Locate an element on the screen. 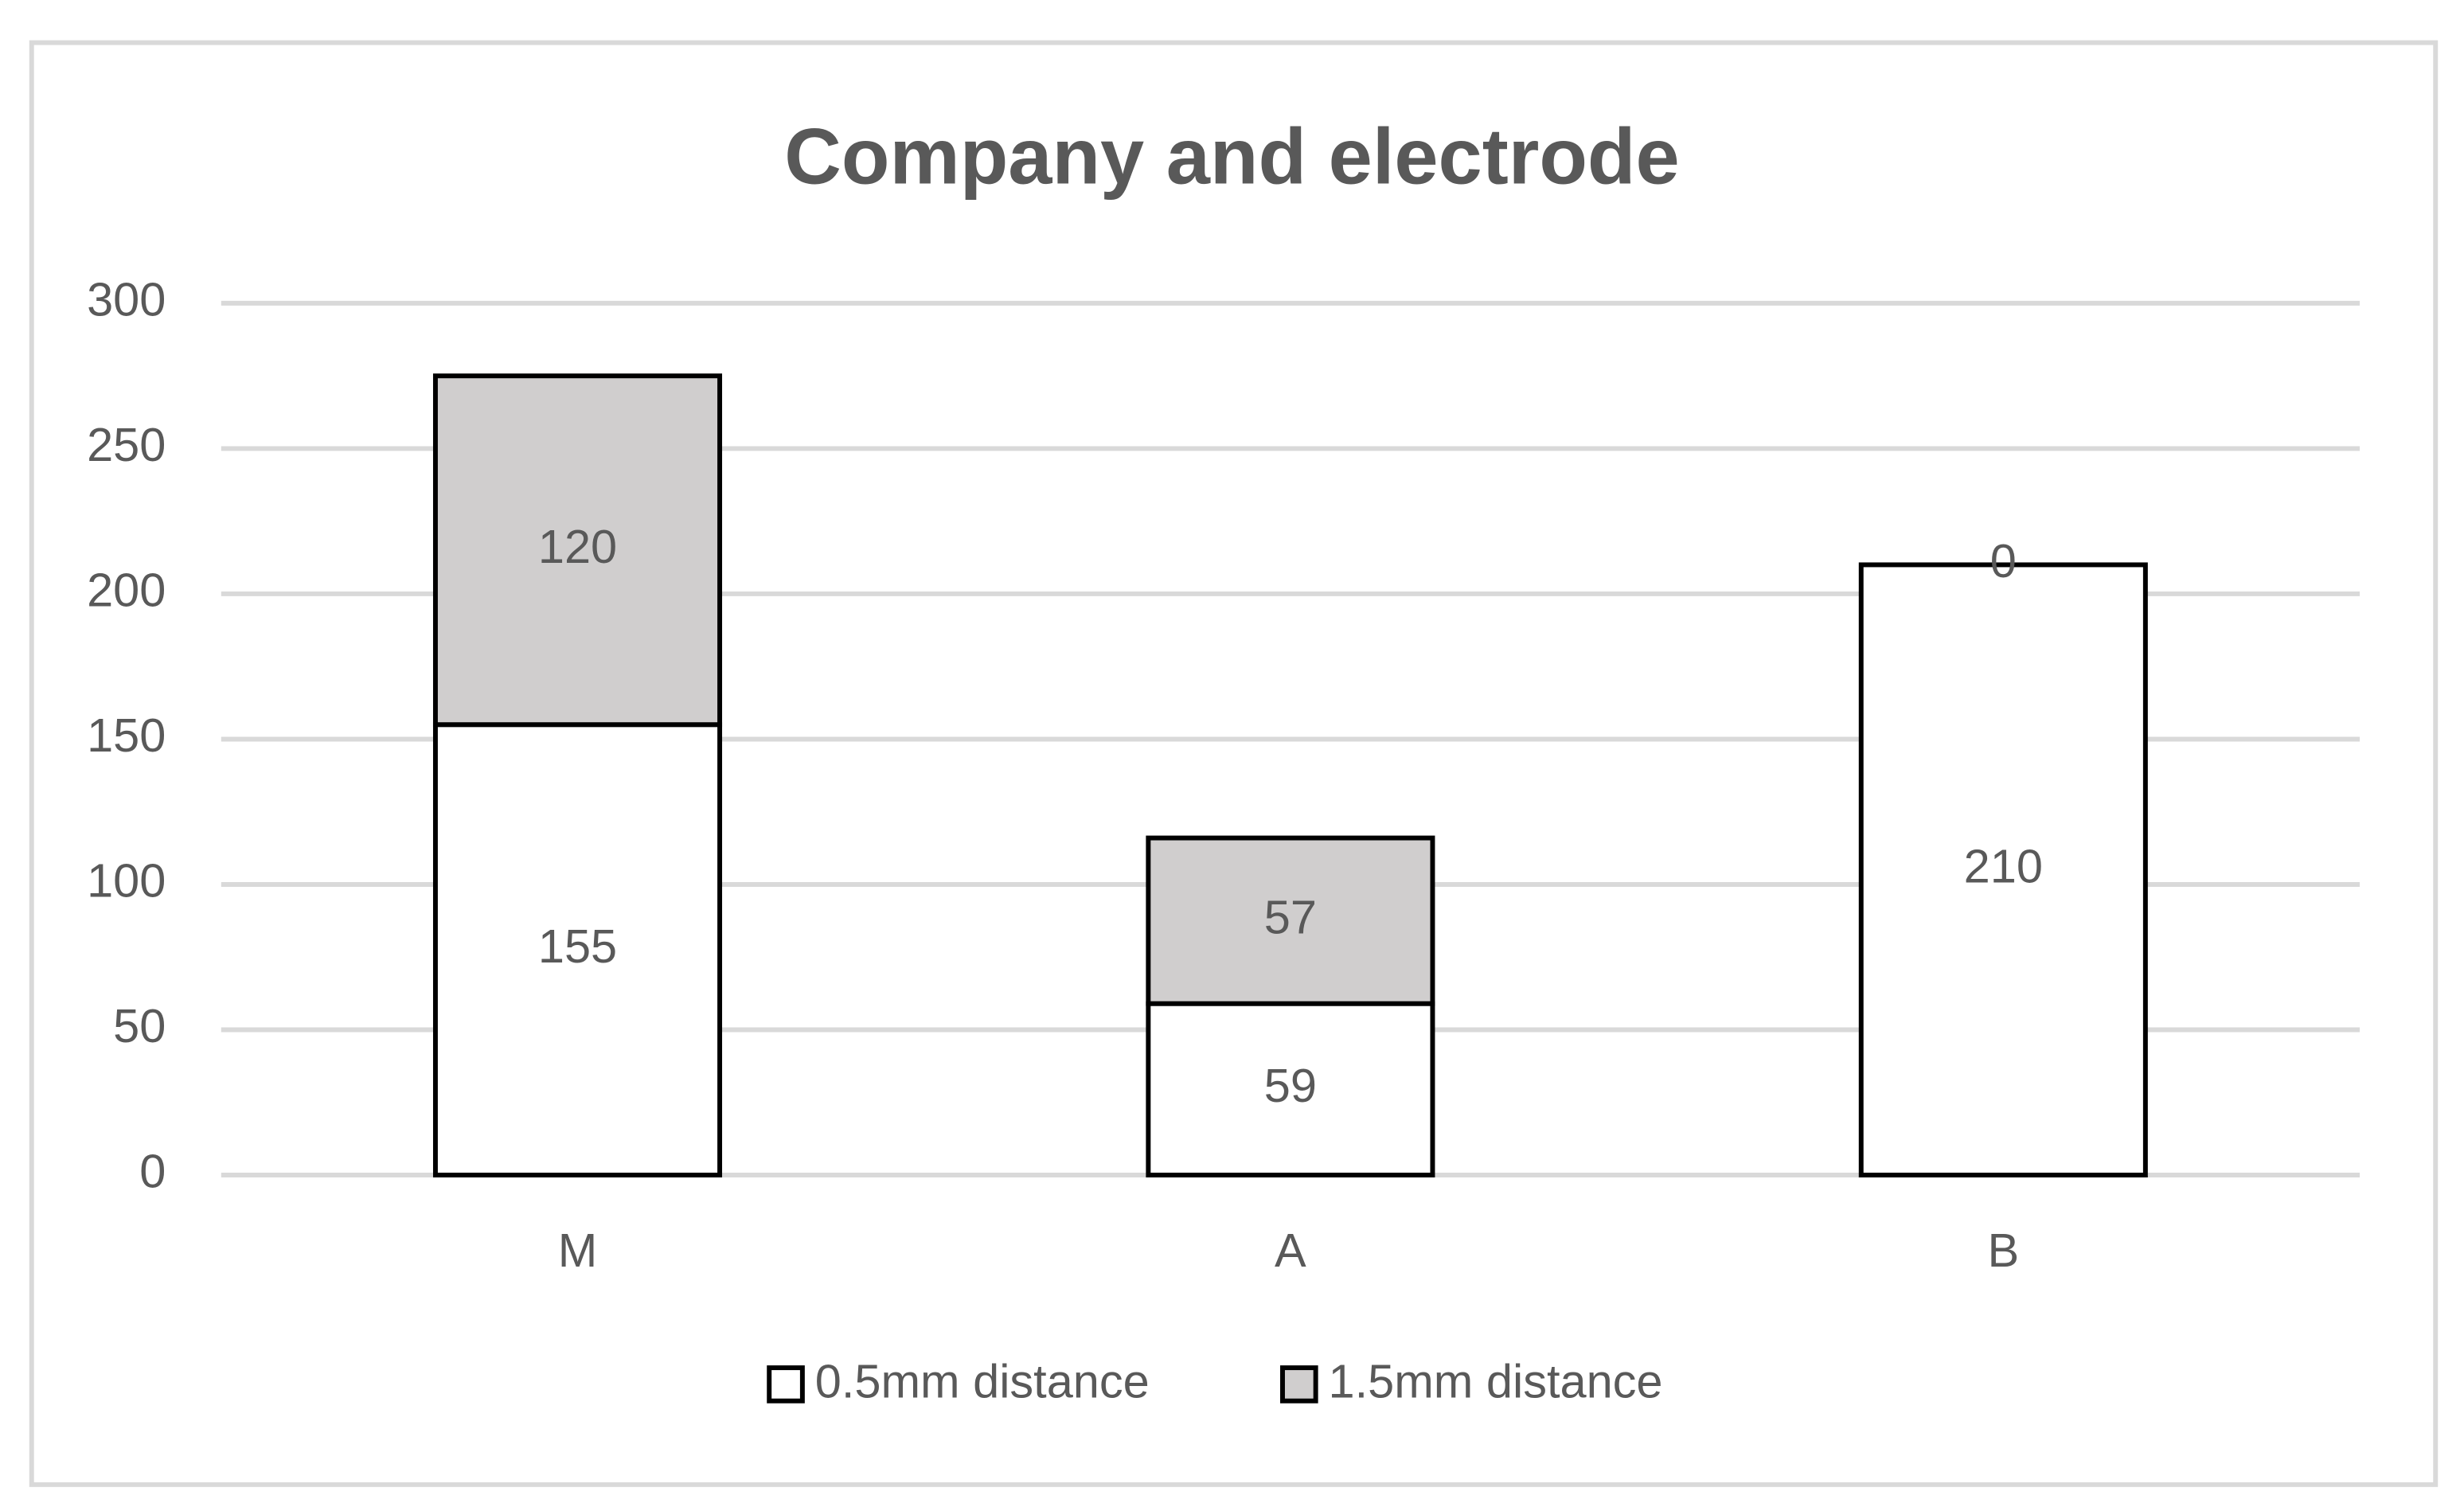  x-tick-label: B is located at coordinates (2003, 1251).